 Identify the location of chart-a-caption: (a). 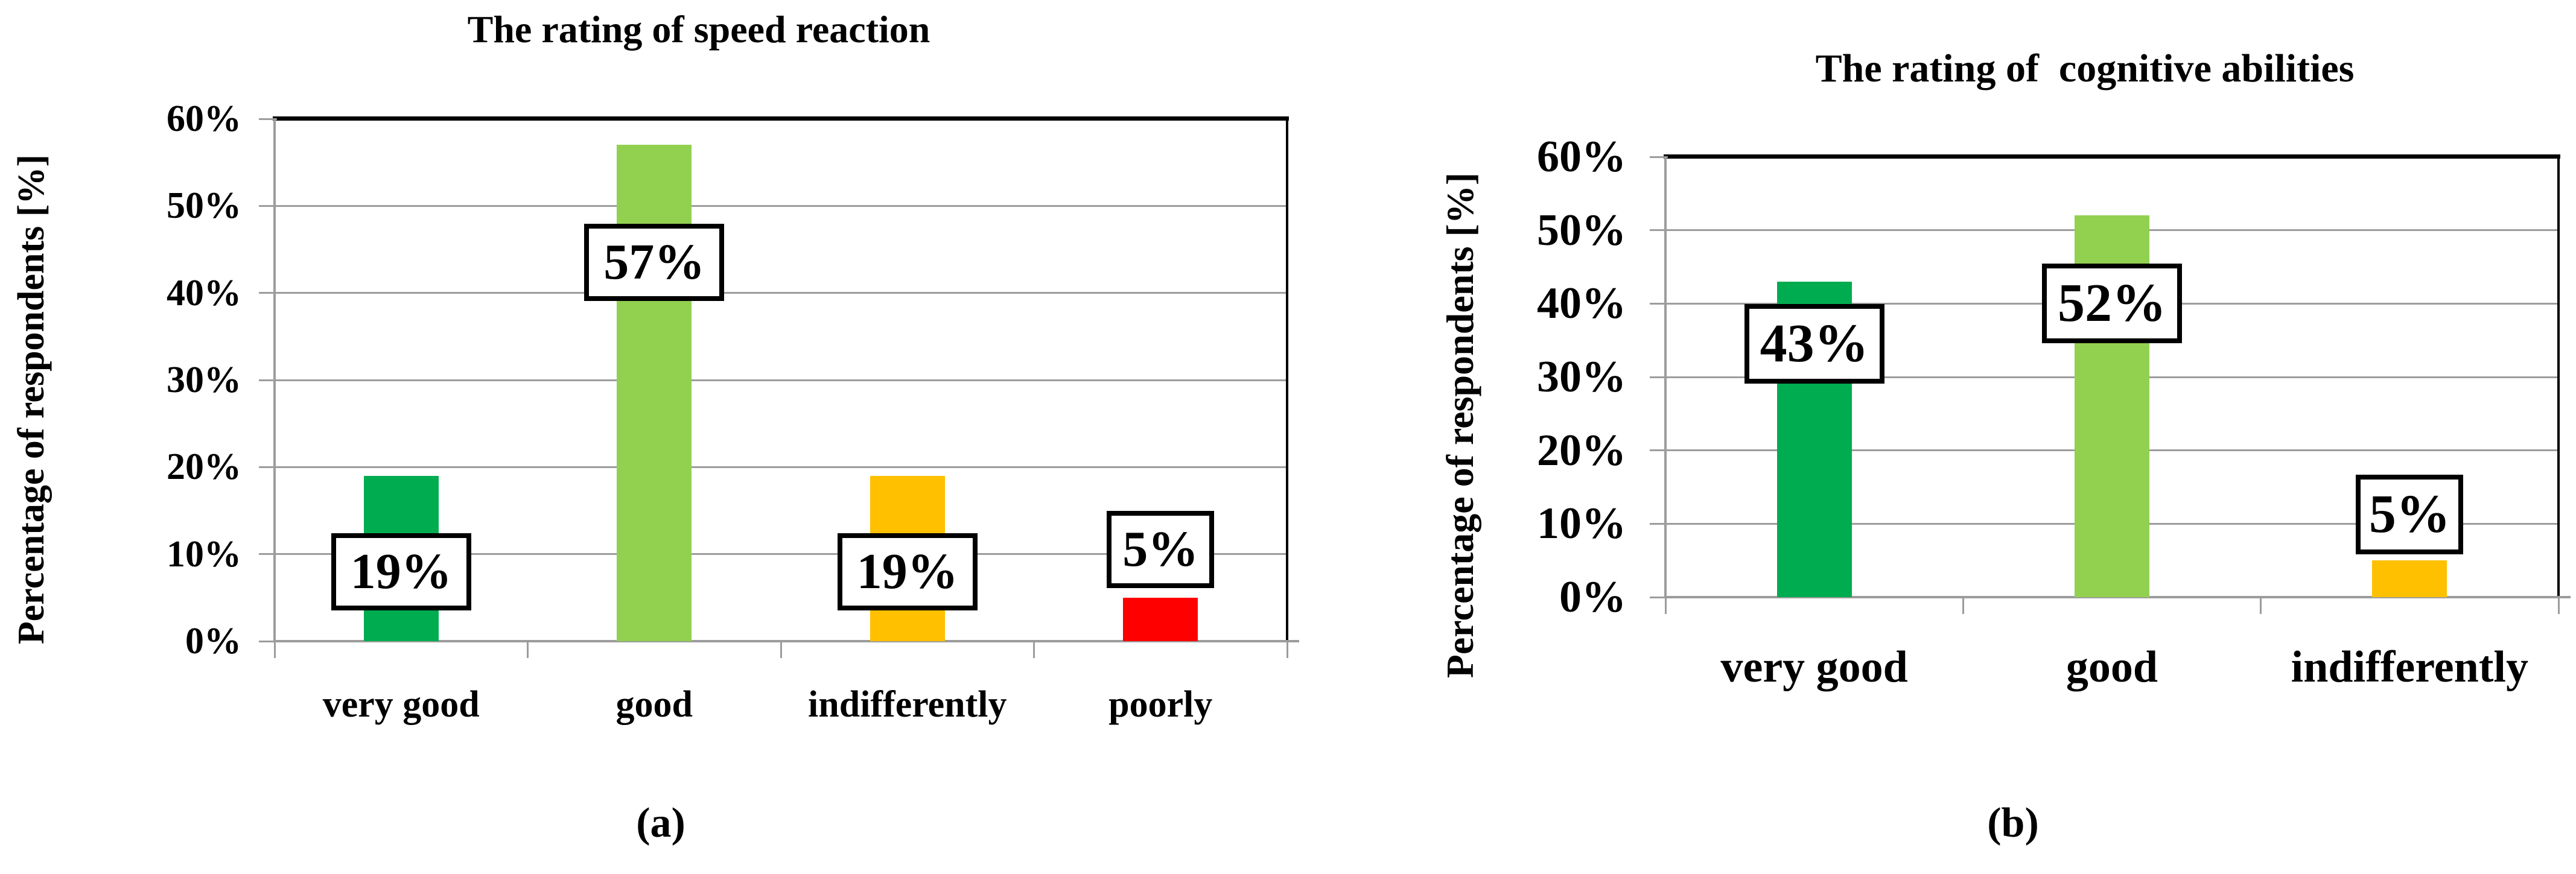
(660, 823).